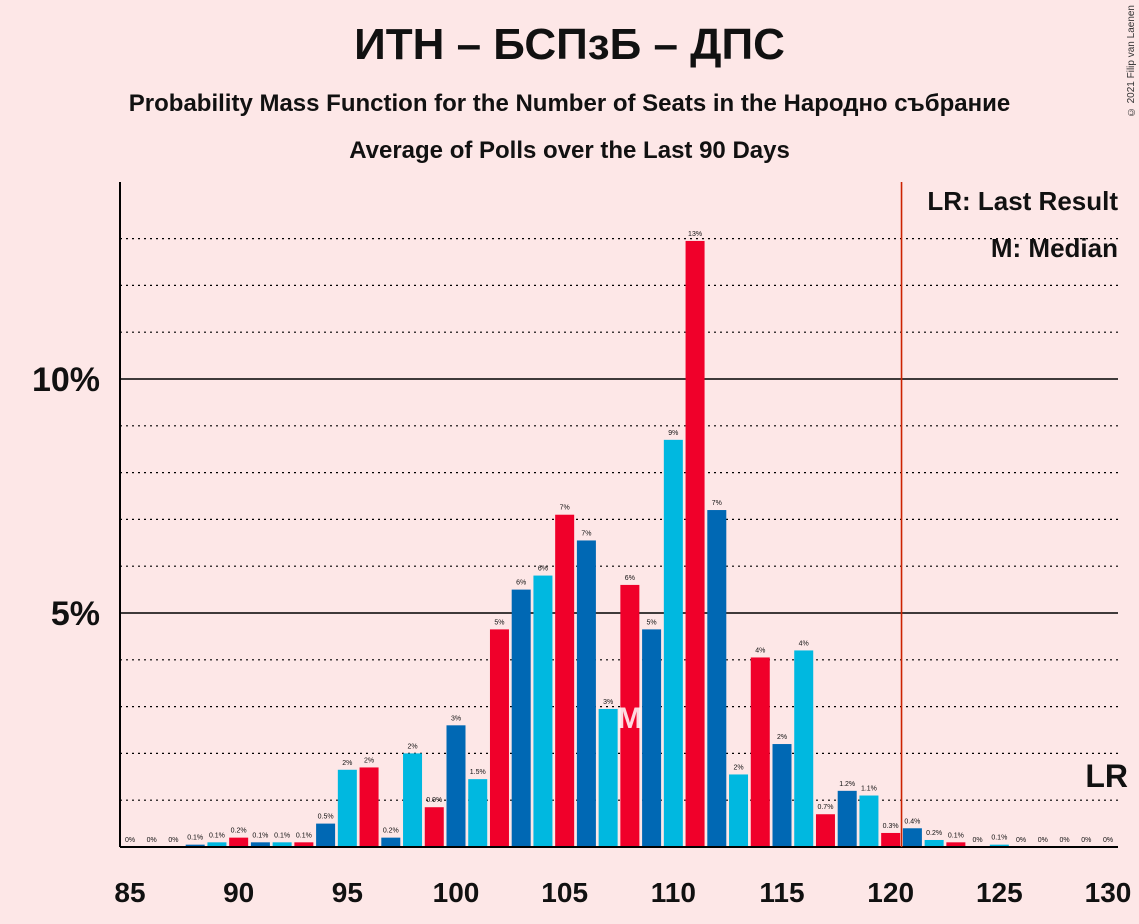  I want to click on bar-value-label: 0.9%, so click(434, 800).